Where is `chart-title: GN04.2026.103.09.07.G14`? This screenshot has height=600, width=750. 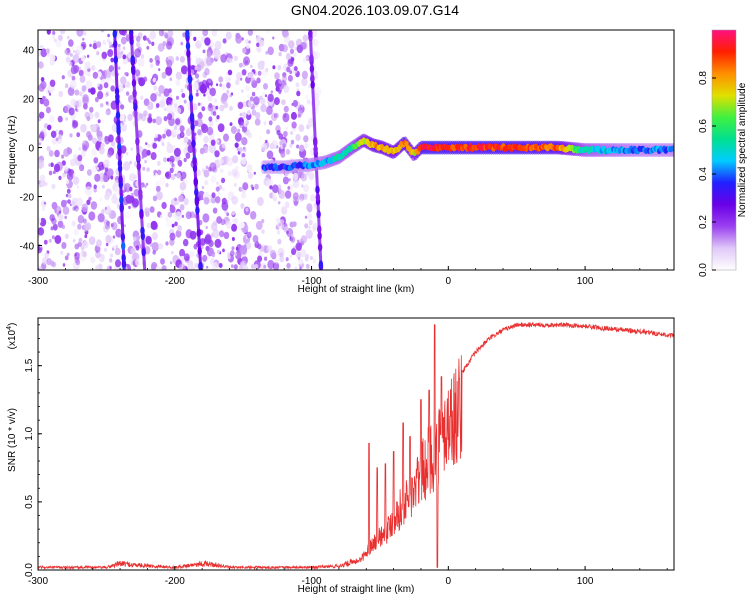 chart-title: GN04.2026.103.09.07.G14 is located at coordinates (375, 10).